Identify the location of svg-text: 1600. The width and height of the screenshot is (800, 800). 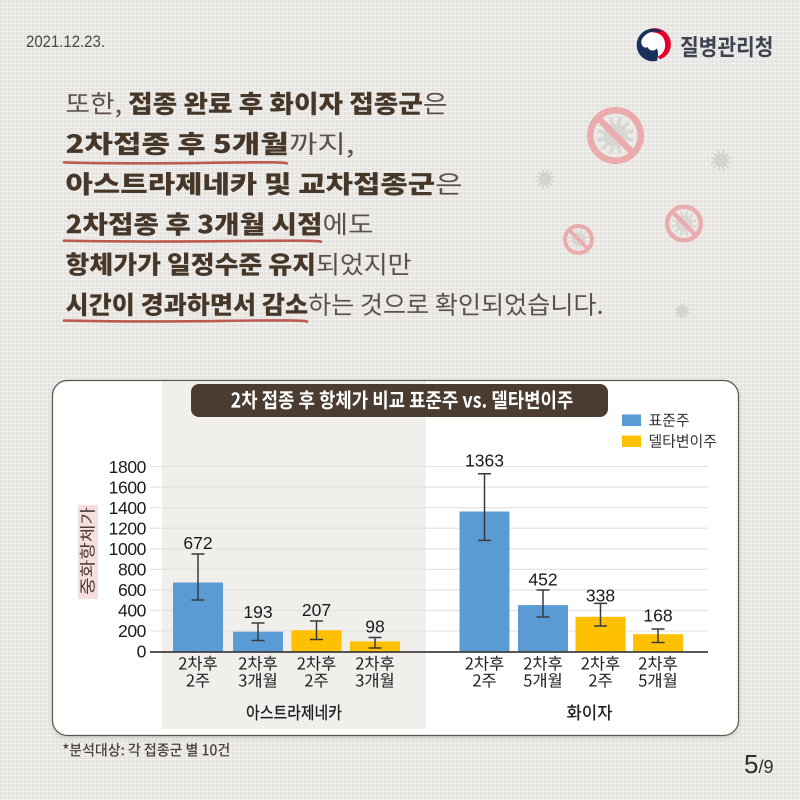
(128, 487).